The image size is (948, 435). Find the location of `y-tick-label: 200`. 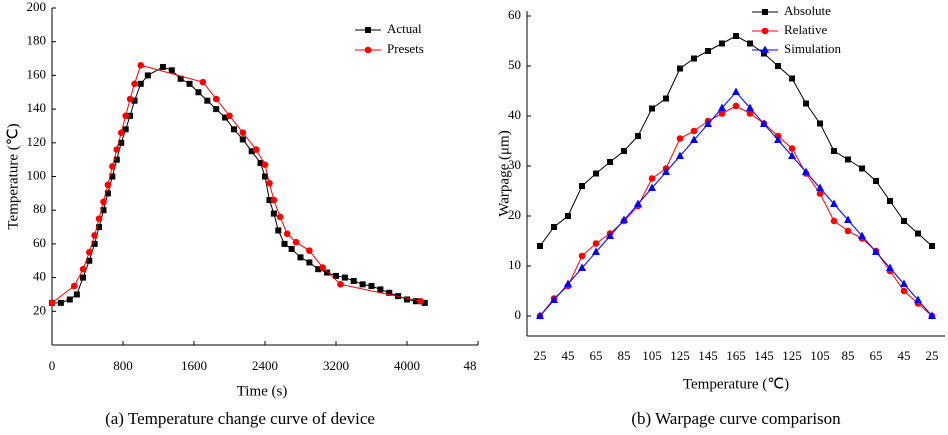

y-tick-label: 200 is located at coordinates (37, 7).